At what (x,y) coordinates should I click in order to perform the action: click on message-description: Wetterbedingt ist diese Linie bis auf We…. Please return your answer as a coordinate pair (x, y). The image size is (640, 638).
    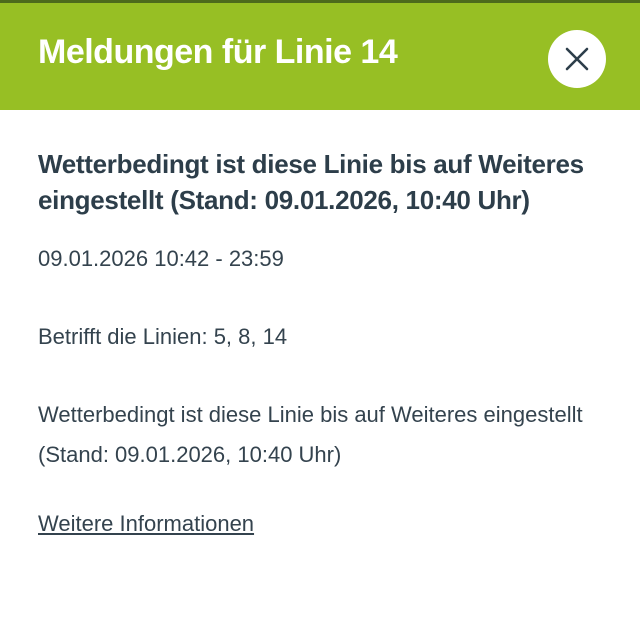
    Looking at the image, I should click on (310, 434).